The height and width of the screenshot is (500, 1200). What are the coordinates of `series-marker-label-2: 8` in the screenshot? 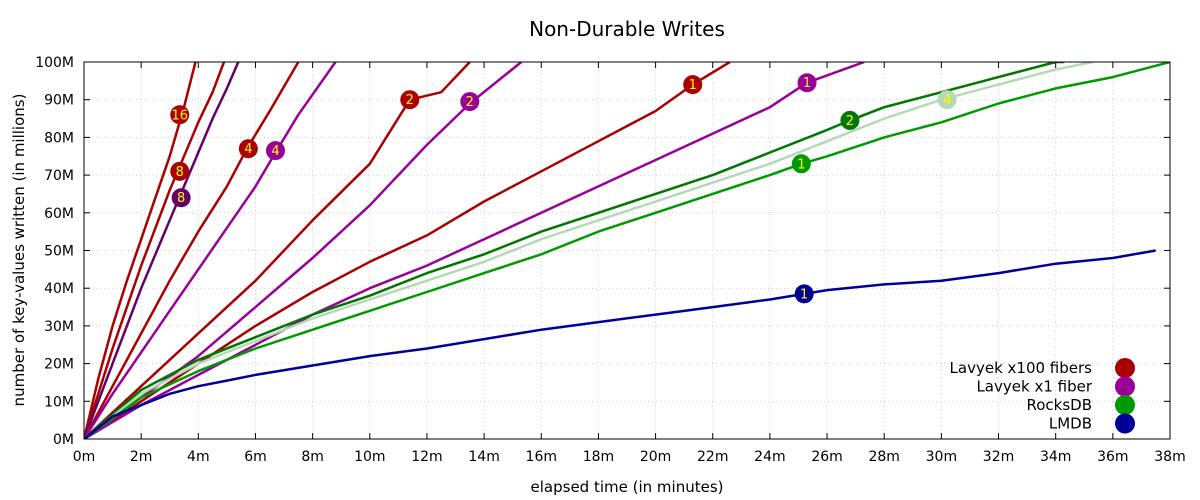 It's located at (181, 198).